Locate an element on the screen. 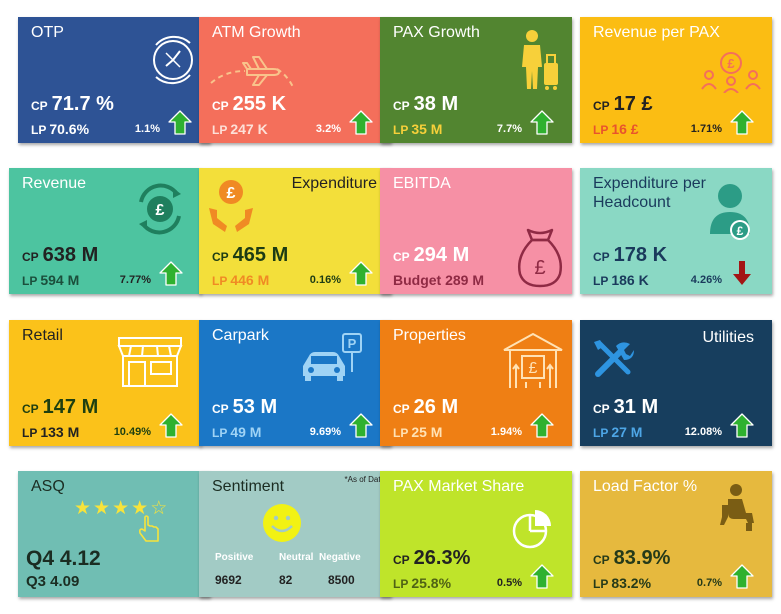 The image size is (781, 614). pax-lp-value: 35 M is located at coordinates (427, 129).